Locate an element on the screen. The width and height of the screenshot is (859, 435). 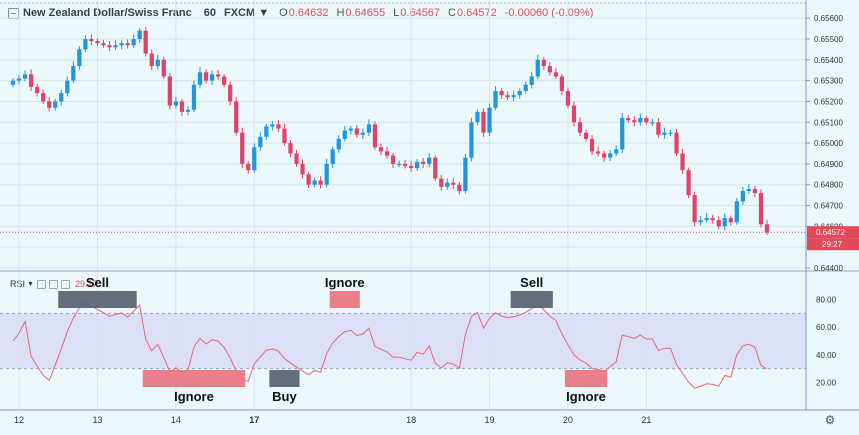
high-value: 0.64655 is located at coordinates (365, 13).